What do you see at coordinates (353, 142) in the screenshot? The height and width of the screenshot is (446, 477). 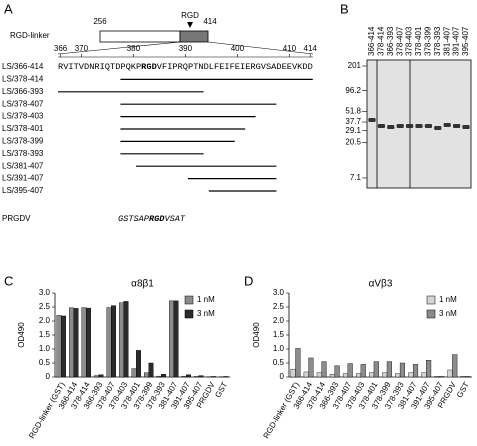 I see `marker-label: 20.5` at bounding box center [353, 142].